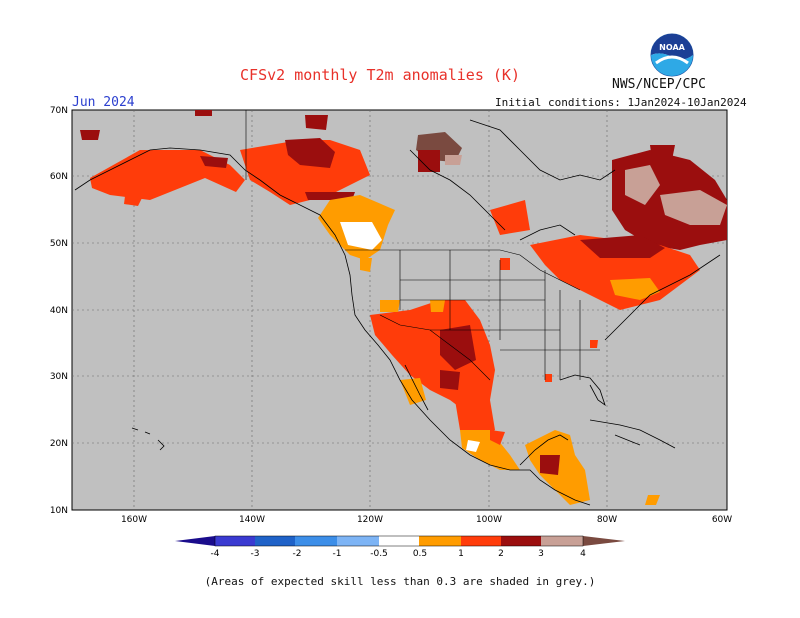 The height and width of the screenshot is (618, 800). What do you see at coordinates (59, 444) in the screenshot?
I see `lat-label: 20N` at bounding box center [59, 444].